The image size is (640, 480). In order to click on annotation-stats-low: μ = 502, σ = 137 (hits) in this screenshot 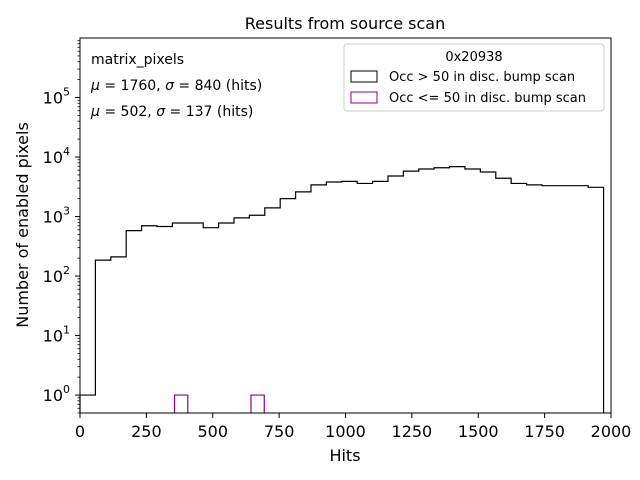, I will do `click(171, 112)`.